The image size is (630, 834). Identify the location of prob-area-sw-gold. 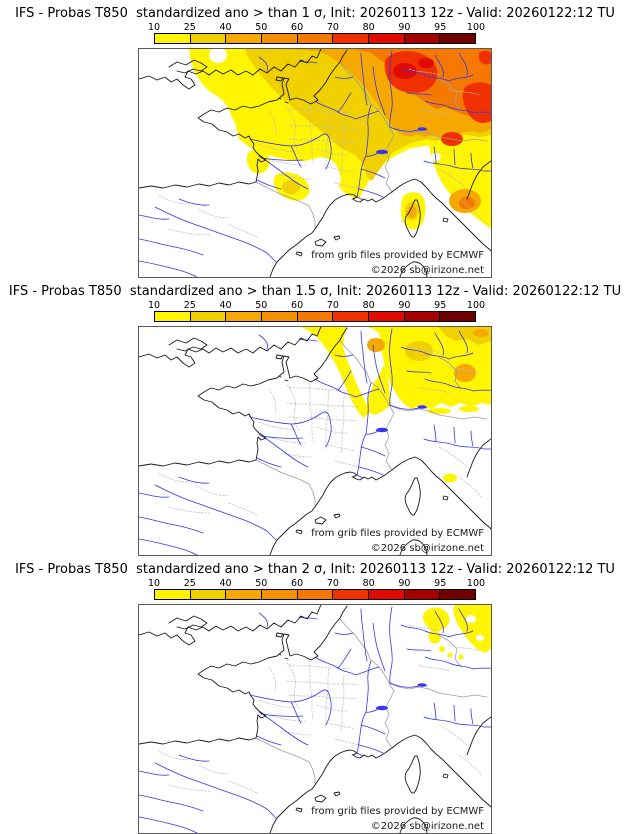
(291, 187).